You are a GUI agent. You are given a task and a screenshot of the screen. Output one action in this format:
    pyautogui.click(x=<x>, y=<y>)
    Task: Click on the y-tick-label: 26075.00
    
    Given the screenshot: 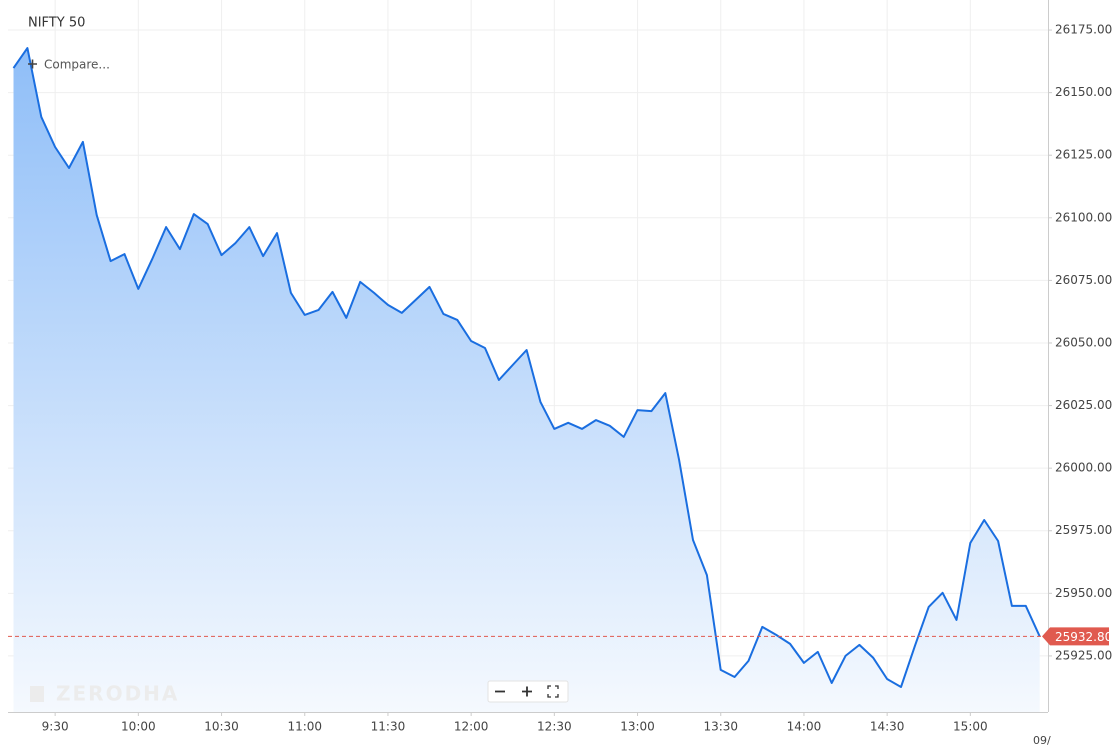 What is the action you would take?
    pyautogui.click(x=1083, y=280)
    